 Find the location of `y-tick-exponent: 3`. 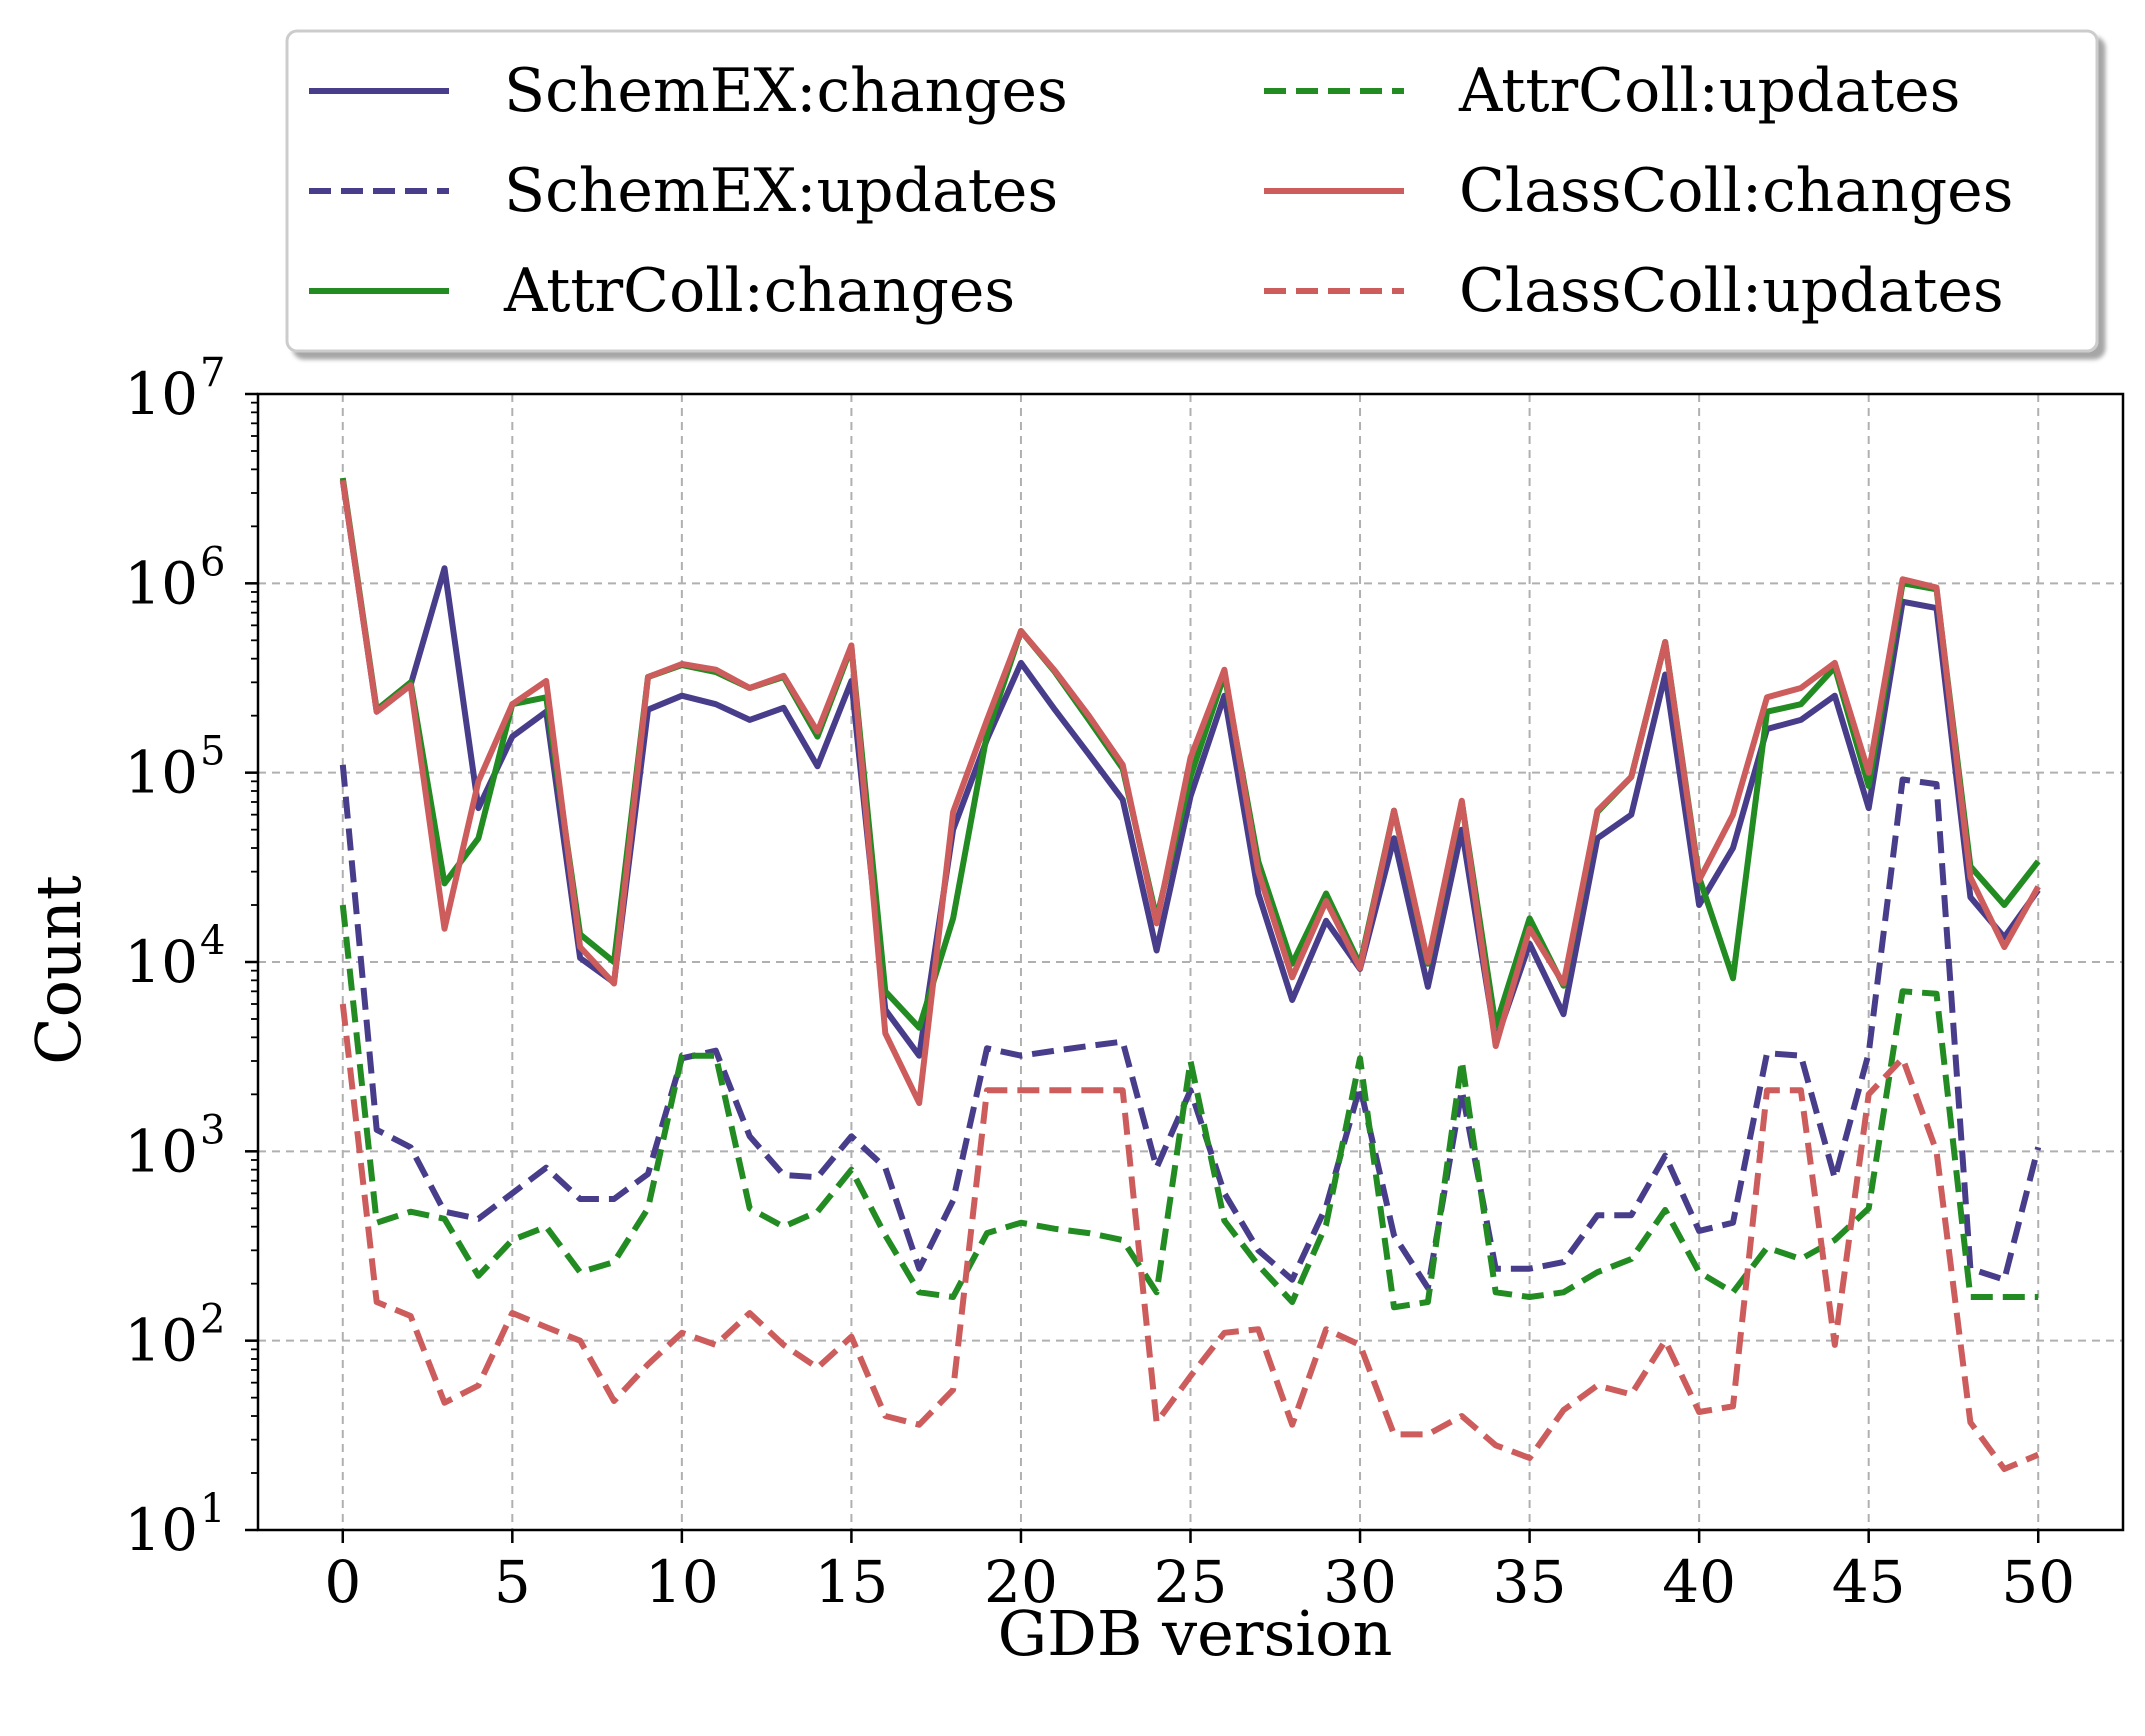

y-tick-exponent: 3 is located at coordinates (212, 1130).